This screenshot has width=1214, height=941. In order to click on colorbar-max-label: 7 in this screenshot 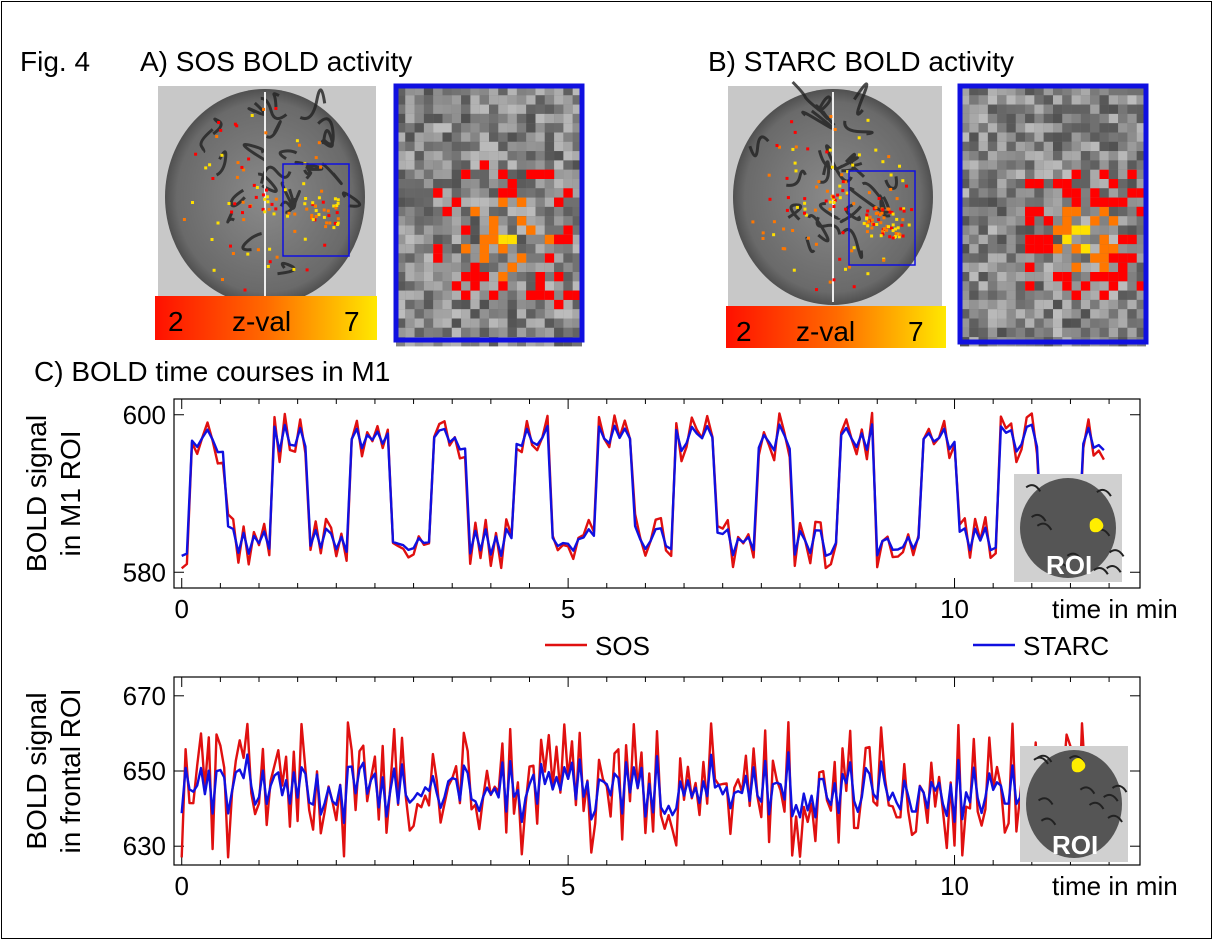, I will do `click(352, 321)`.